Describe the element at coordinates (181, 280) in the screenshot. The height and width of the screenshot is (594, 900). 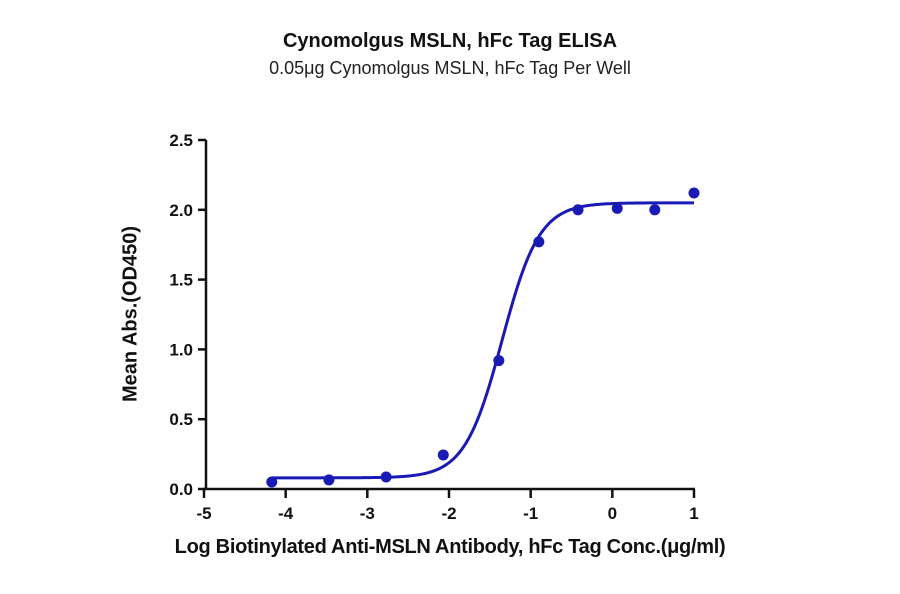
I see `y-tick-label: 1.5` at that location.